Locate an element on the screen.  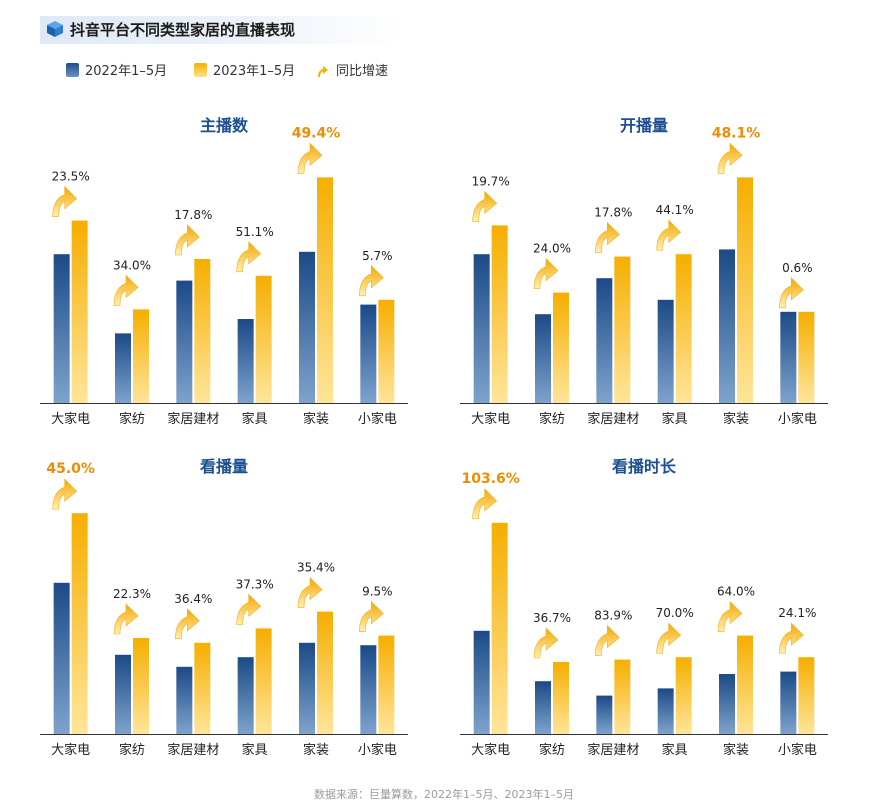
growth-label: 36.7% is located at coordinates (552, 618).